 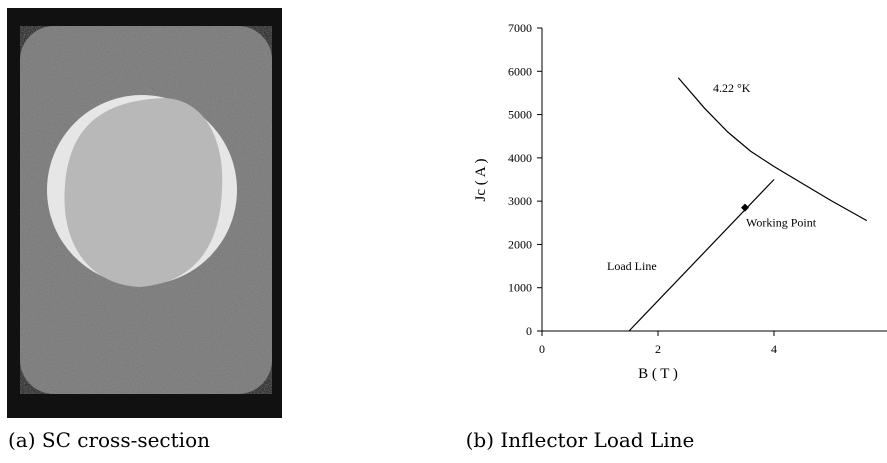 What do you see at coordinates (520, 71) in the screenshot?
I see `y-tick-label: 6000` at bounding box center [520, 71].